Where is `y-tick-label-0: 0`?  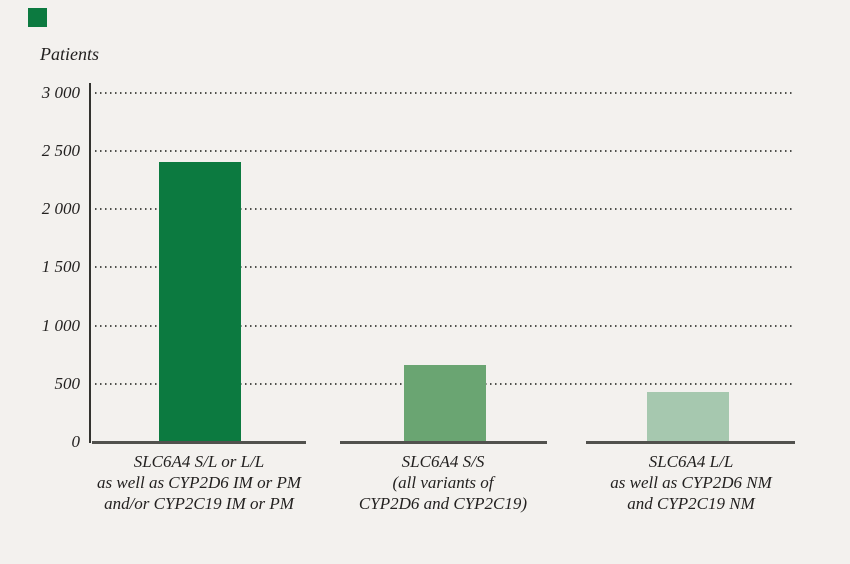
y-tick-label-0: 0 is located at coordinates (76, 441).